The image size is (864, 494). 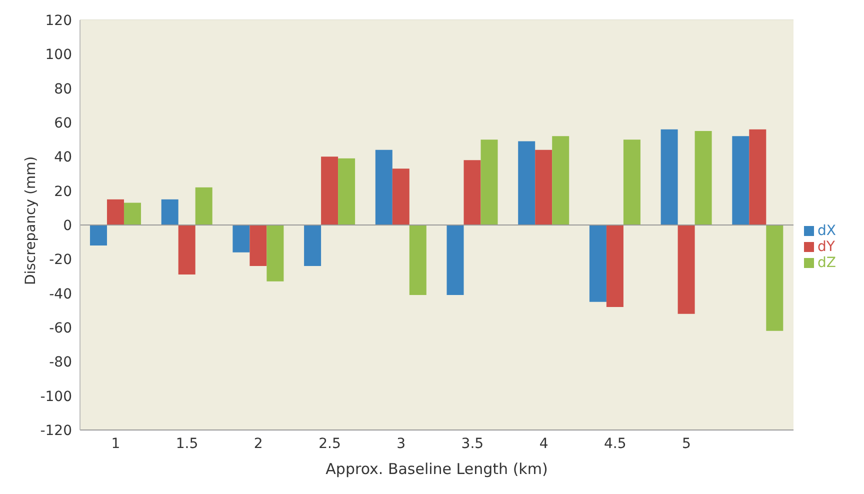 I want to click on y-tick-label: 20, so click(x=63, y=192).